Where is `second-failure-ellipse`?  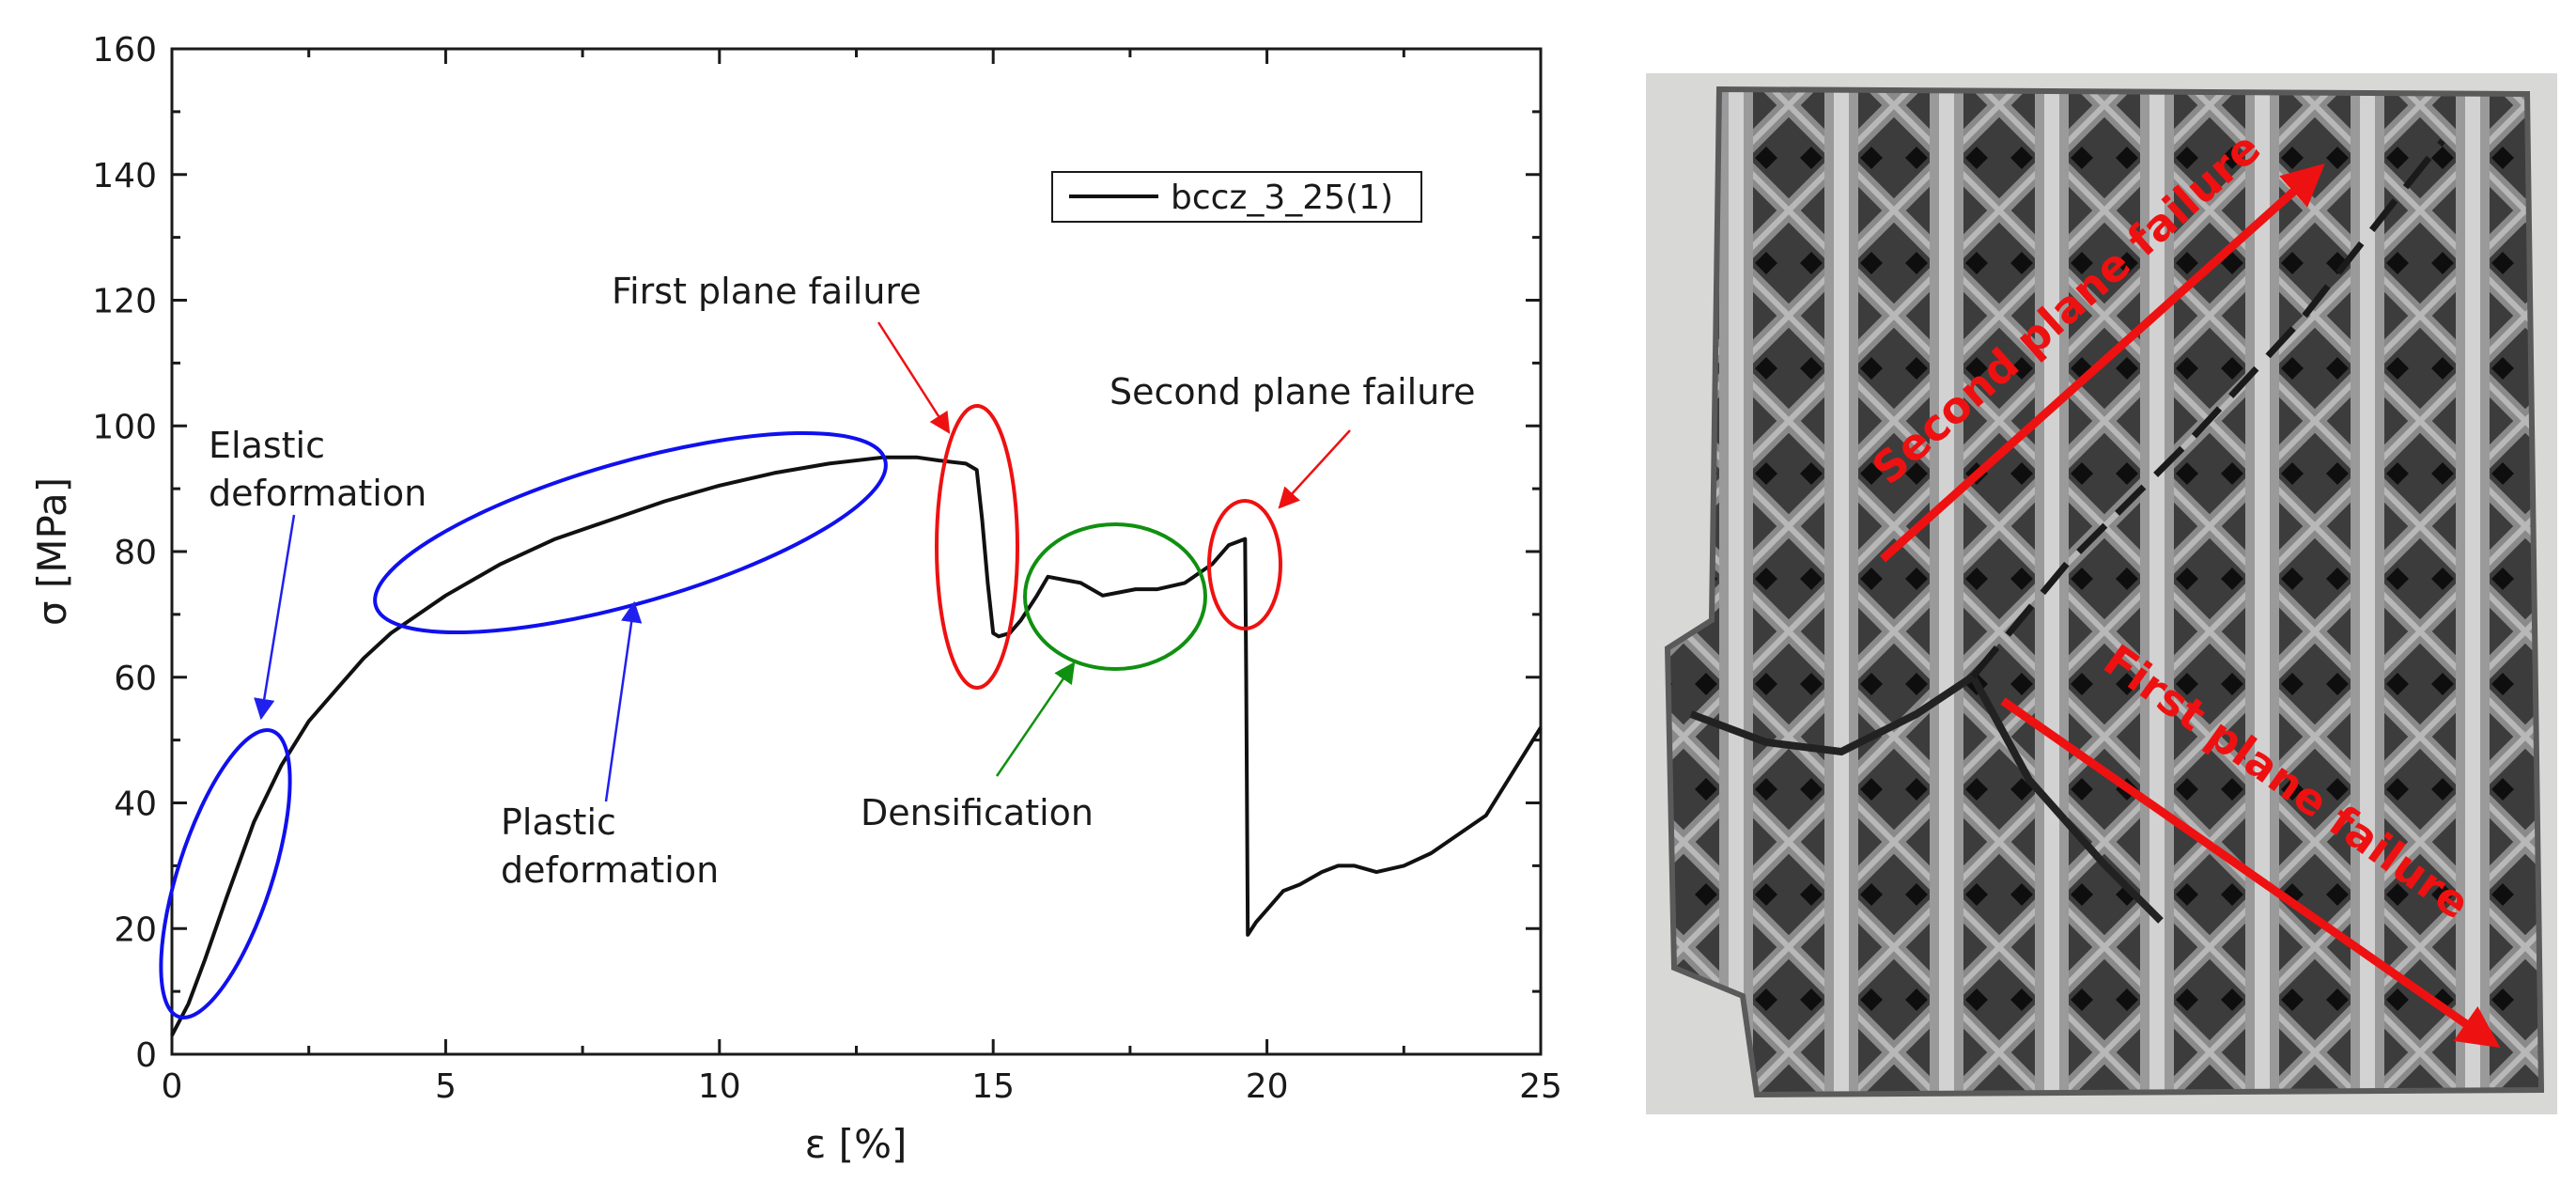
second-failure-ellipse is located at coordinates (1244, 564).